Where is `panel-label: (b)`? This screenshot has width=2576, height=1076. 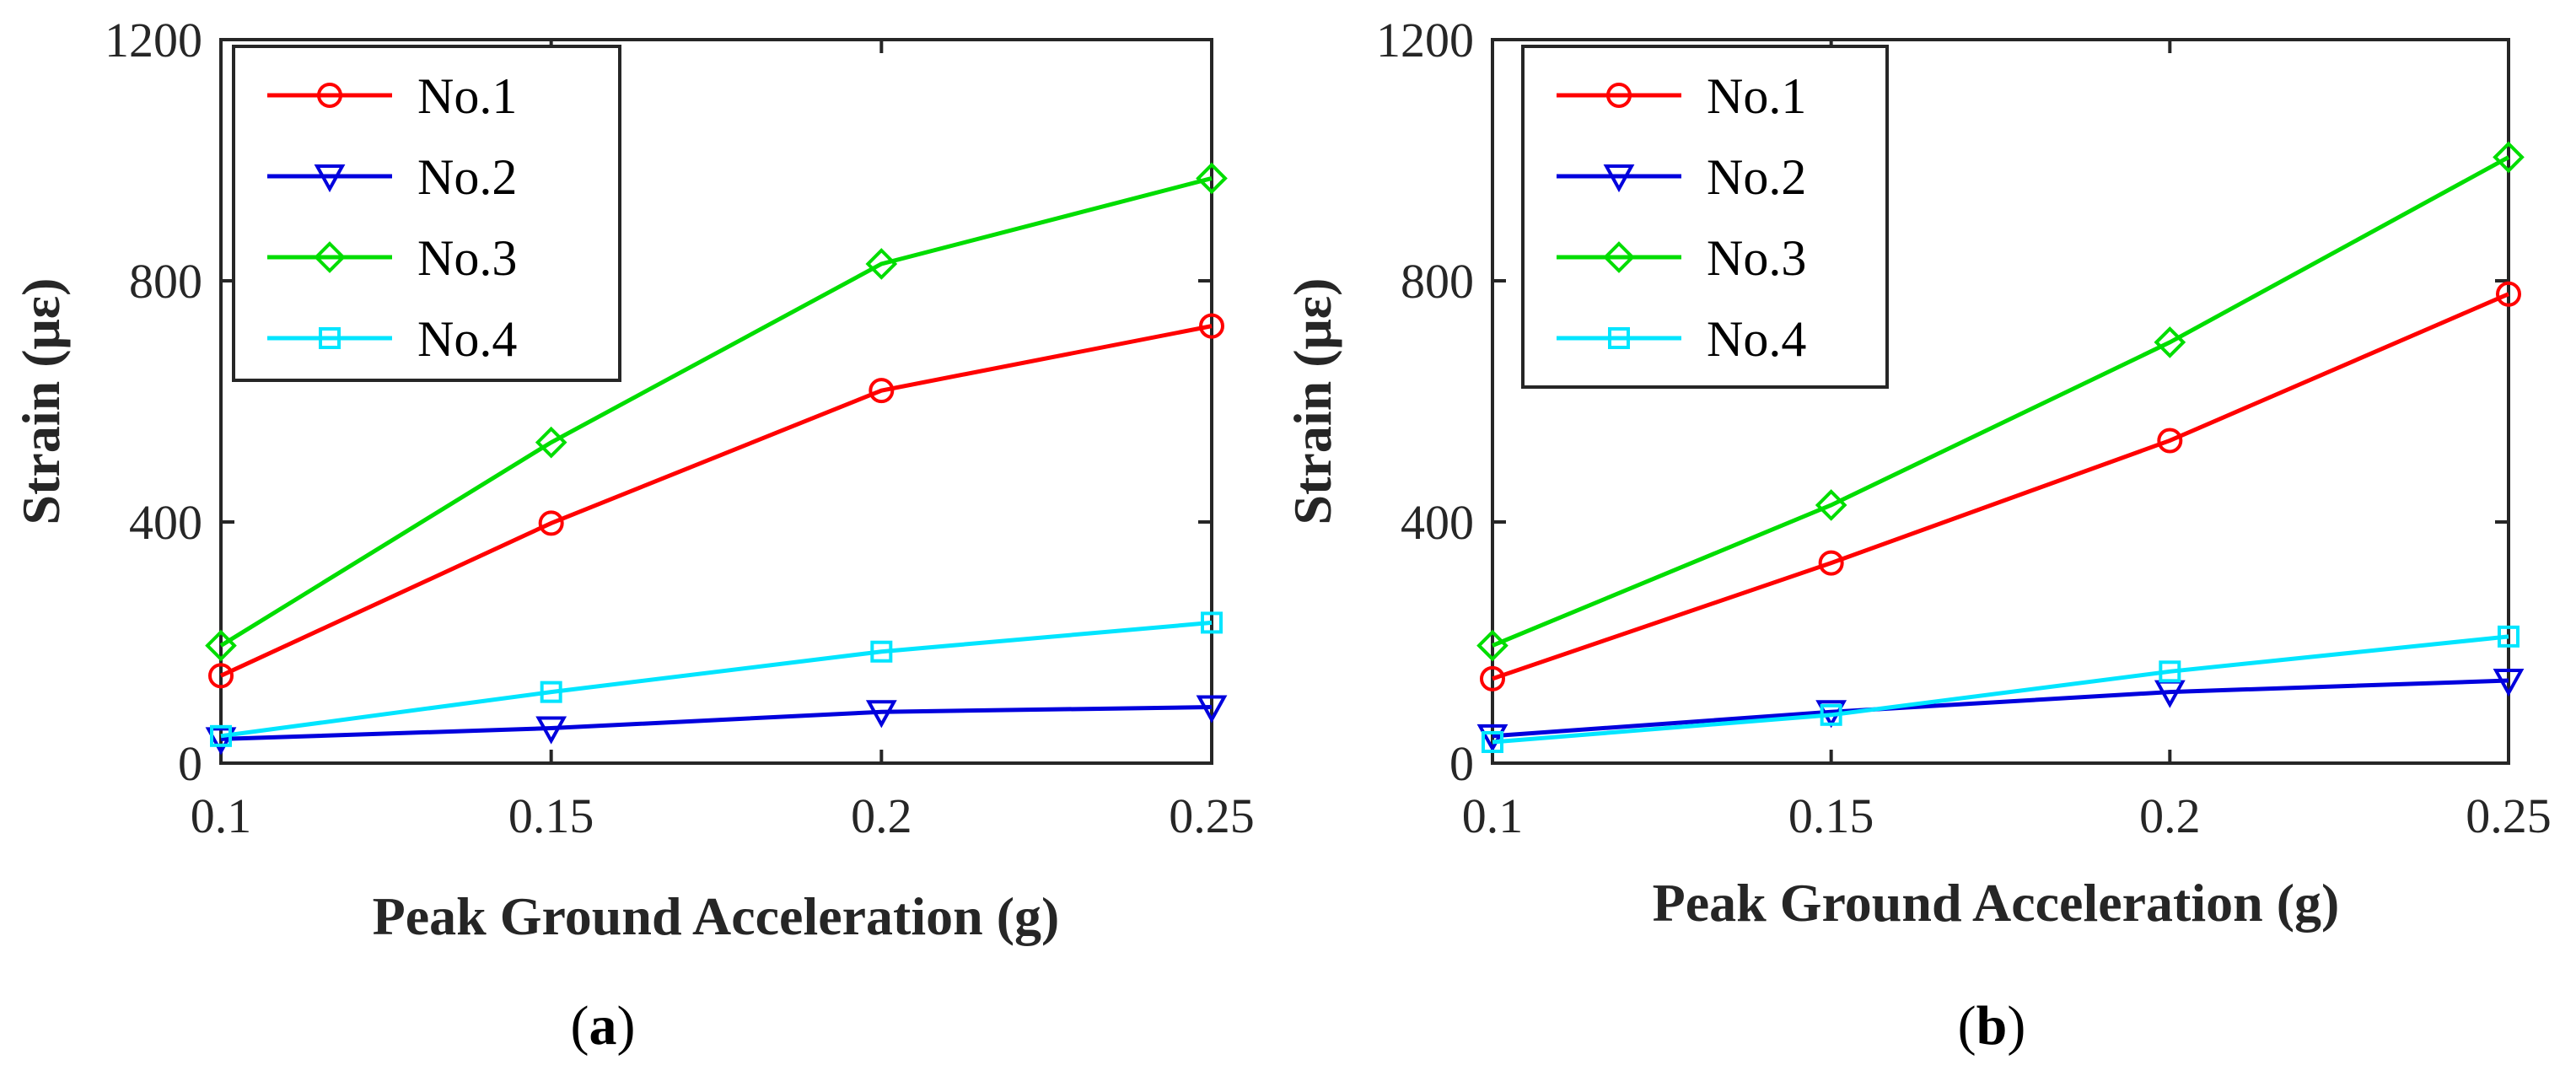 panel-label: (b) is located at coordinates (1992, 1026).